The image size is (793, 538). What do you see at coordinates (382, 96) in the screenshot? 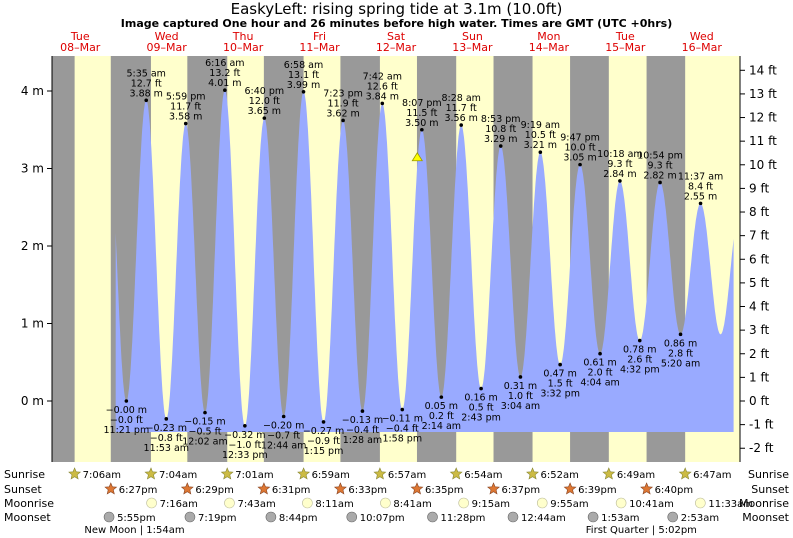
I see `tide-label: 3.84 m` at bounding box center [382, 96].